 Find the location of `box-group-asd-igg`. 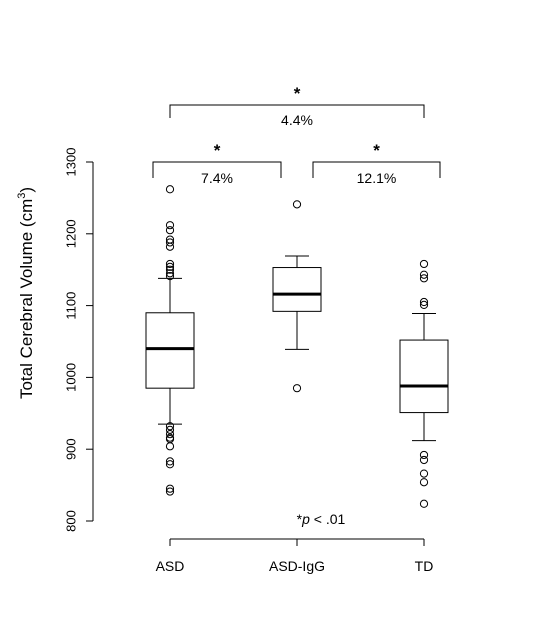

box-group-asd-igg is located at coordinates (297, 296).